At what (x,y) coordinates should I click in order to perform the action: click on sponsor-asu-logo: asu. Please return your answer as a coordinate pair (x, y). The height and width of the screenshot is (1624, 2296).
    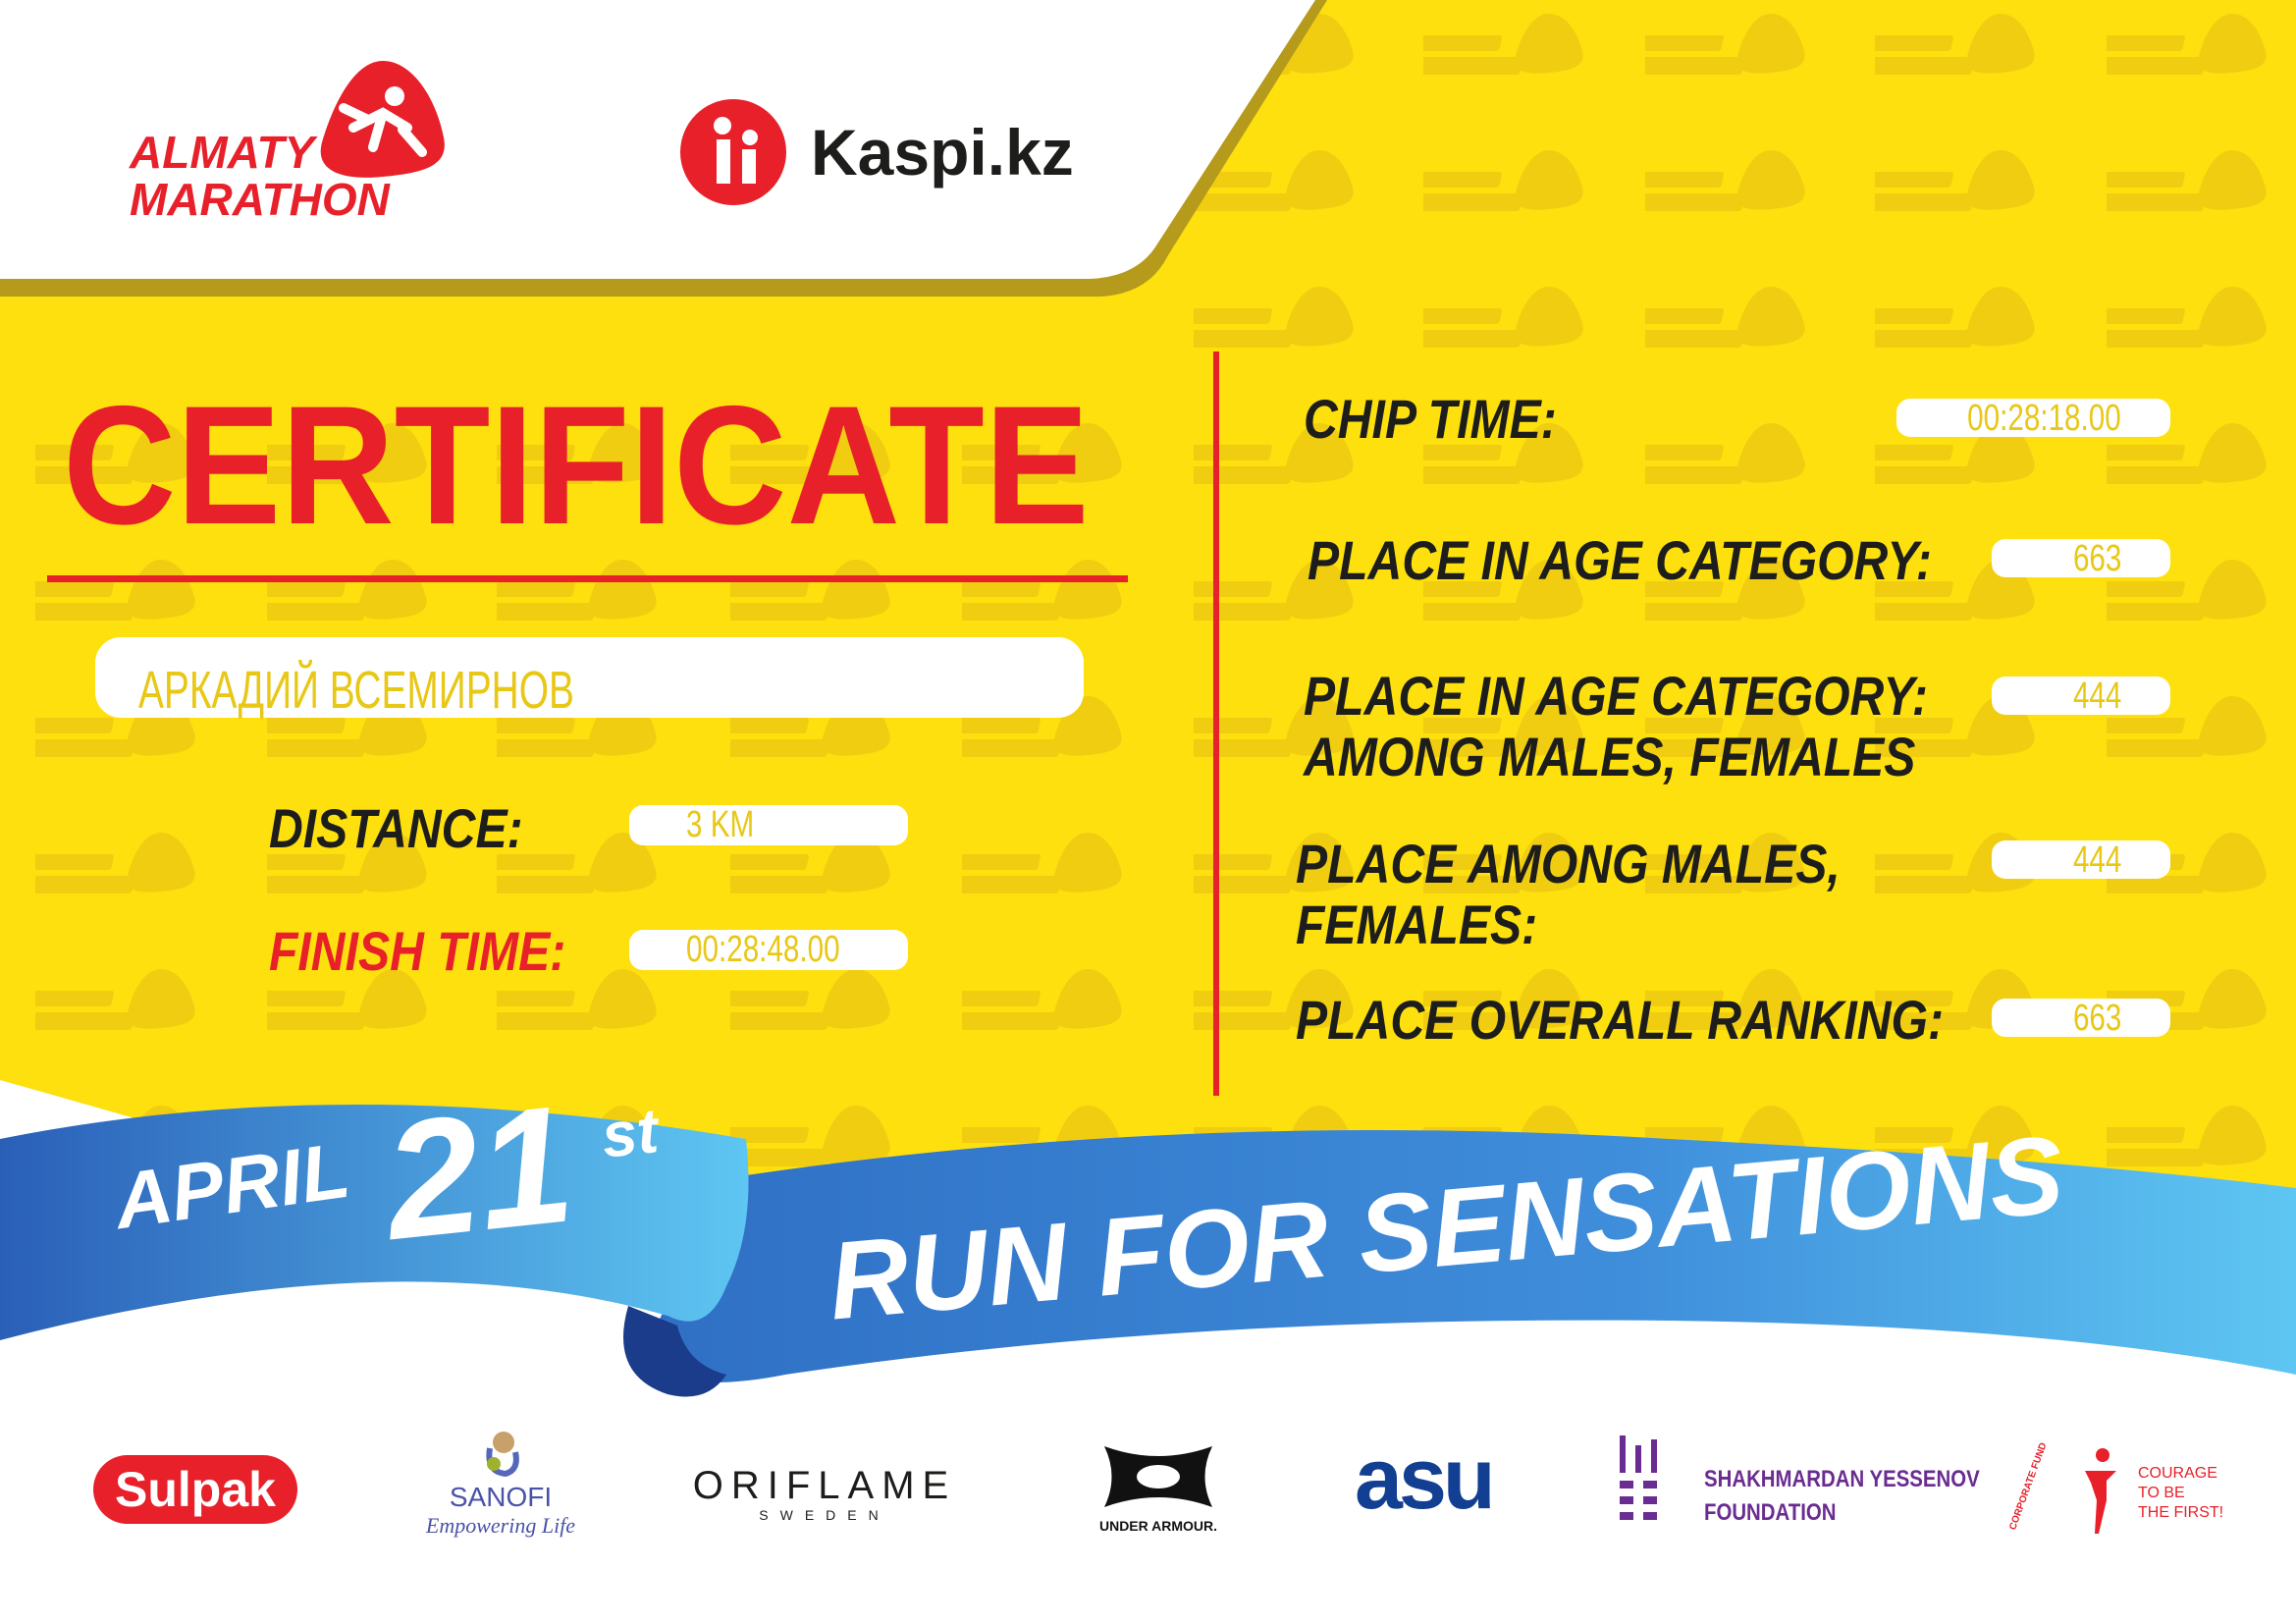
    Looking at the image, I should click on (1425, 1478).